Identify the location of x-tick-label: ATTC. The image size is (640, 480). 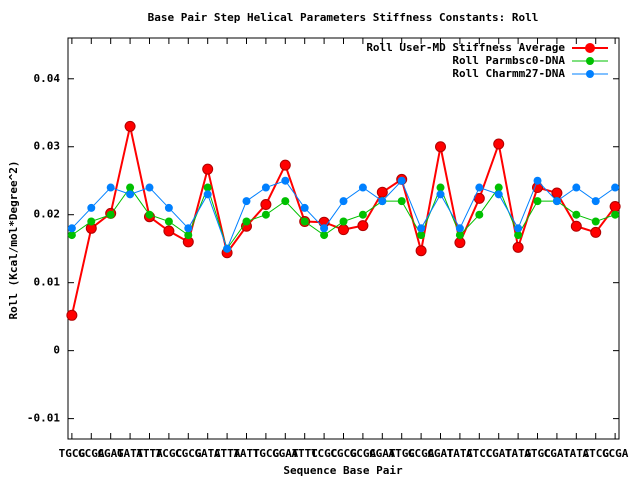
(304, 453).